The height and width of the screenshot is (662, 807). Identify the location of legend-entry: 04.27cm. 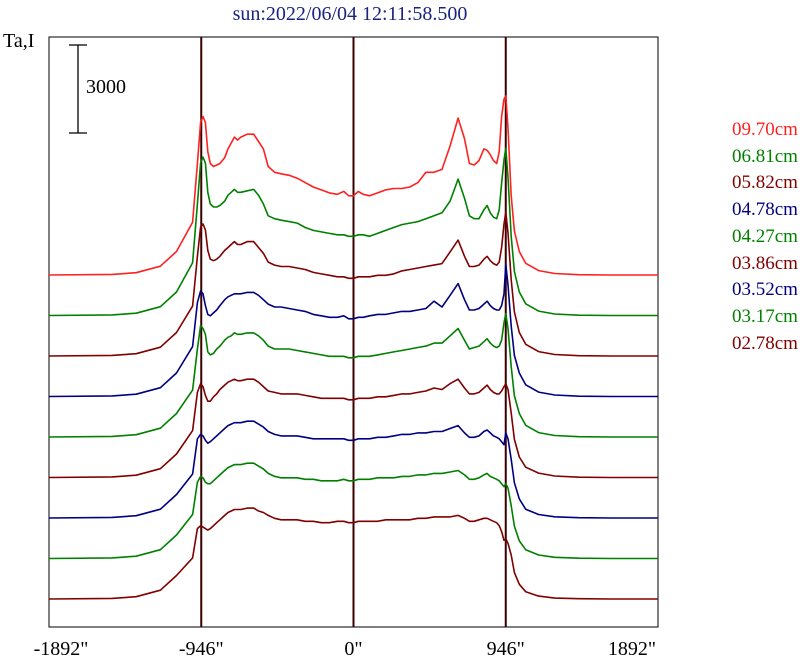
(765, 236).